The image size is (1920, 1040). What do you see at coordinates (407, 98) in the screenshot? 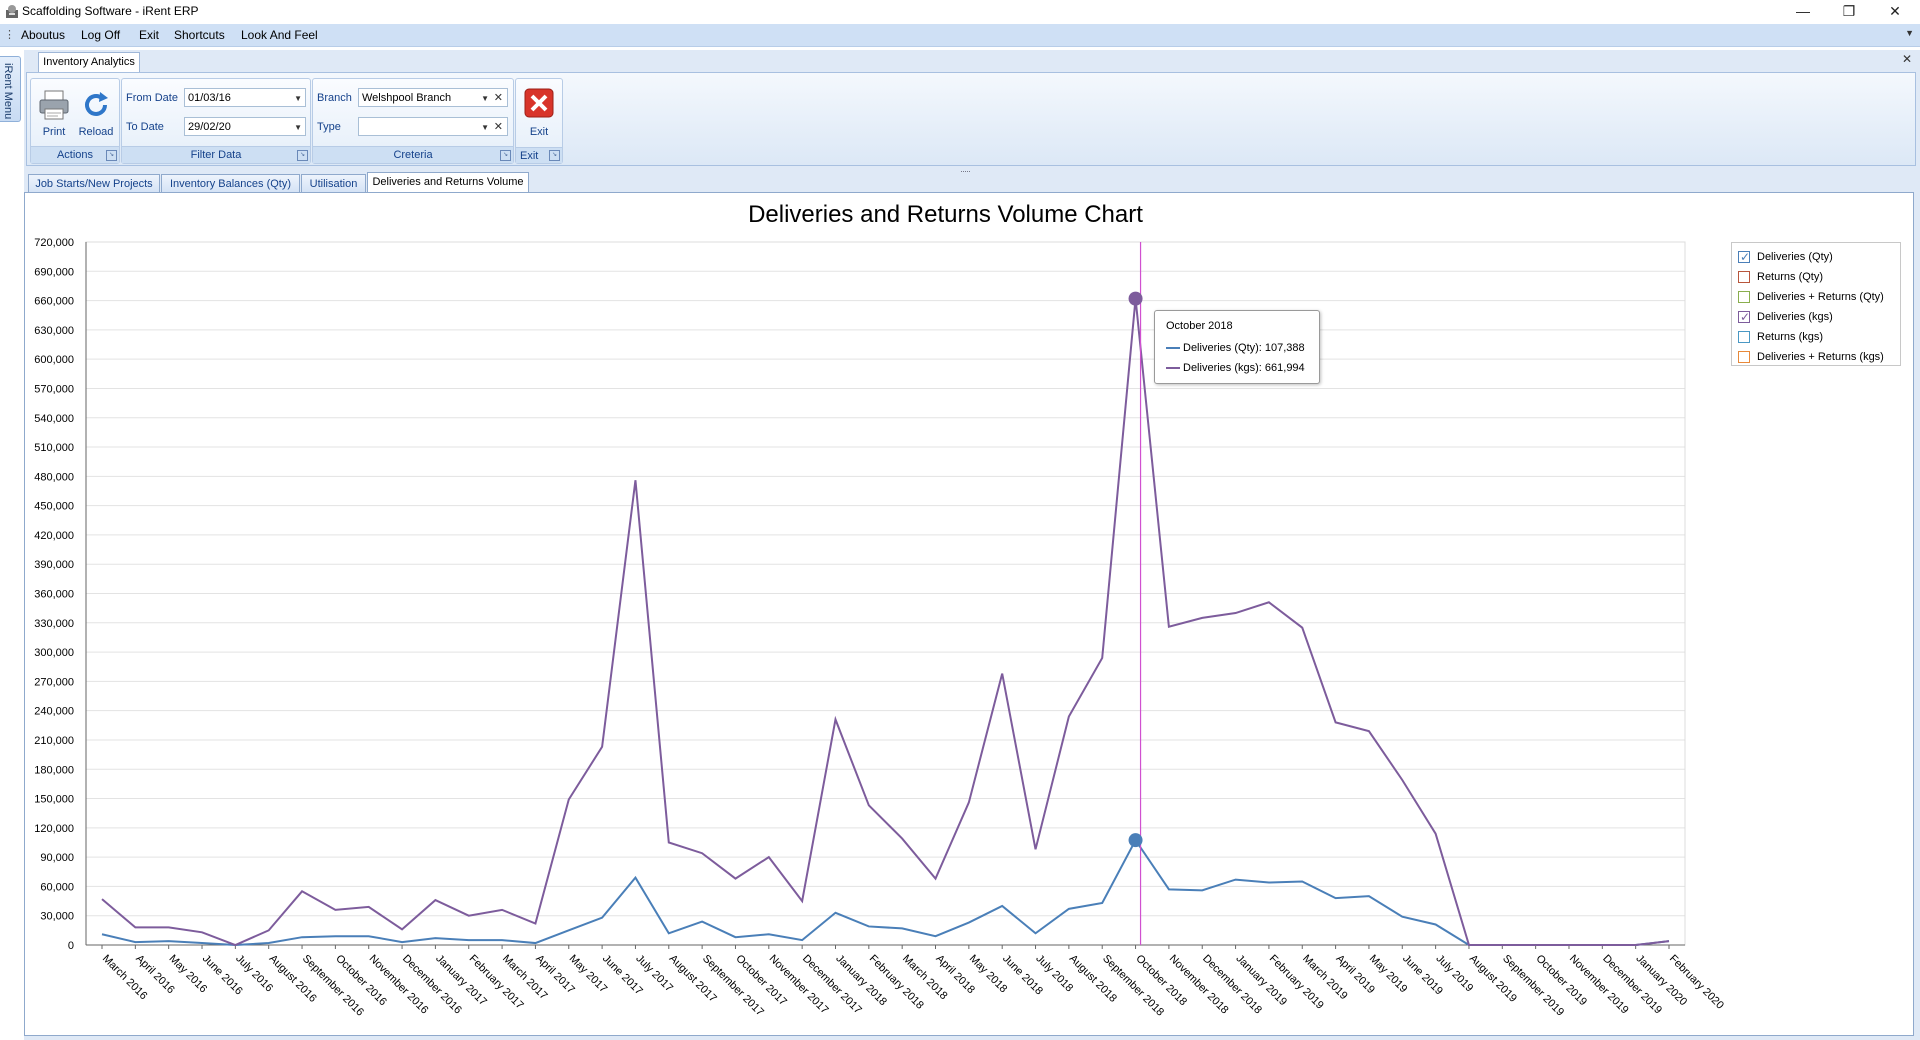
I see `branch-value: Welshpool Branch` at bounding box center [407, 98].